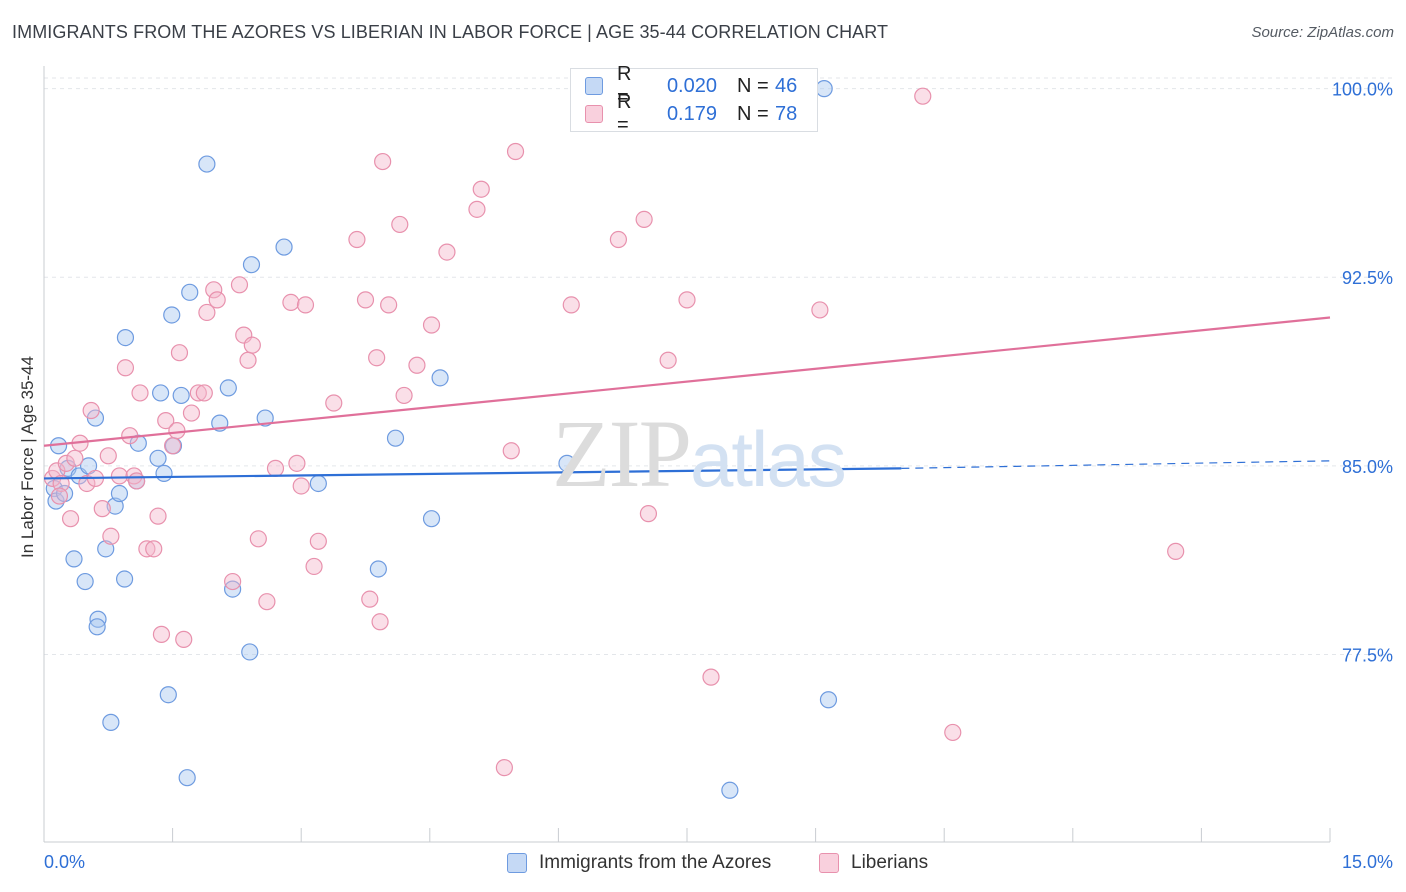 The height and width of the screenshot is (892, 1406). What do you see at coordinates (27, 457) in the screenshot?
I see `y-axis-label: In Labor Force | Age 35-44` at bounding box center [27, 457].